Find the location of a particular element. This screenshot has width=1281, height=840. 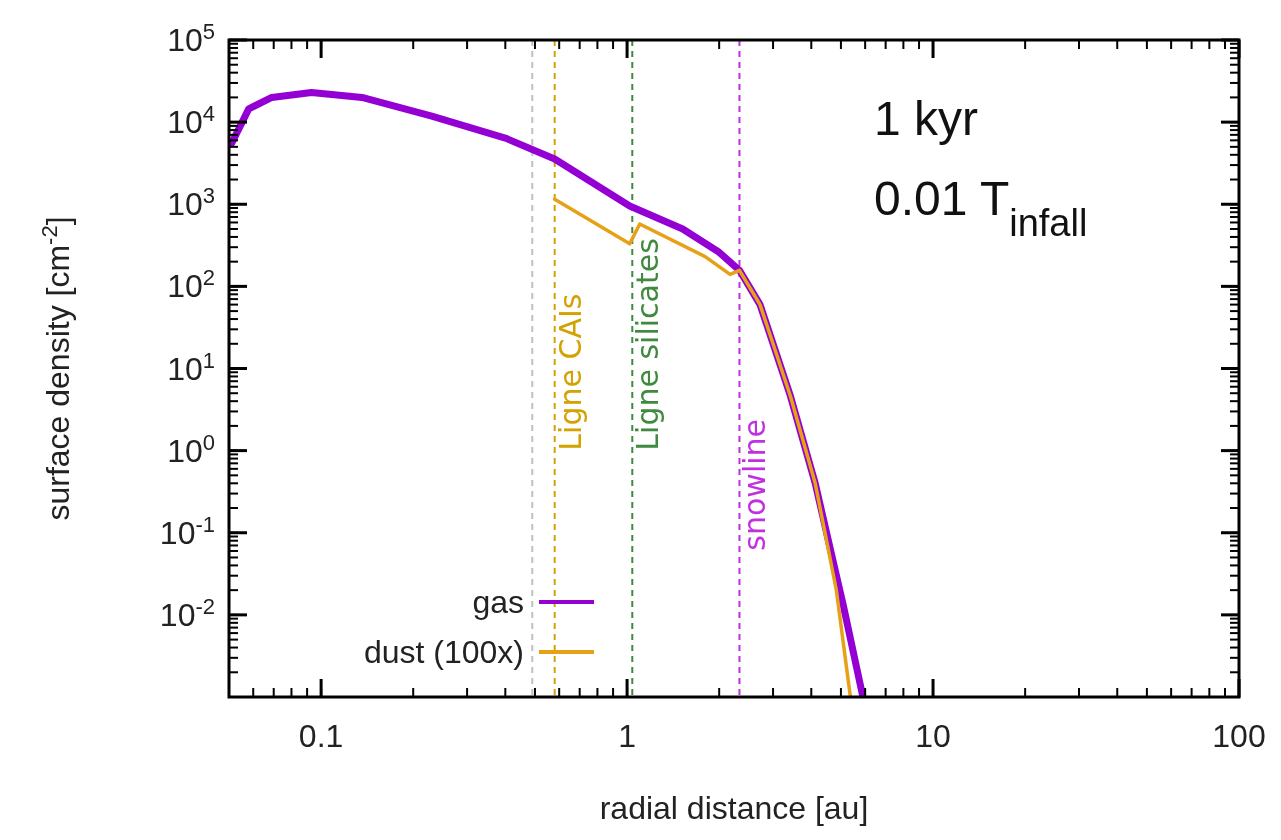

y-tick-label: 10$^{-1}$ is located at coordinates (187, 531).